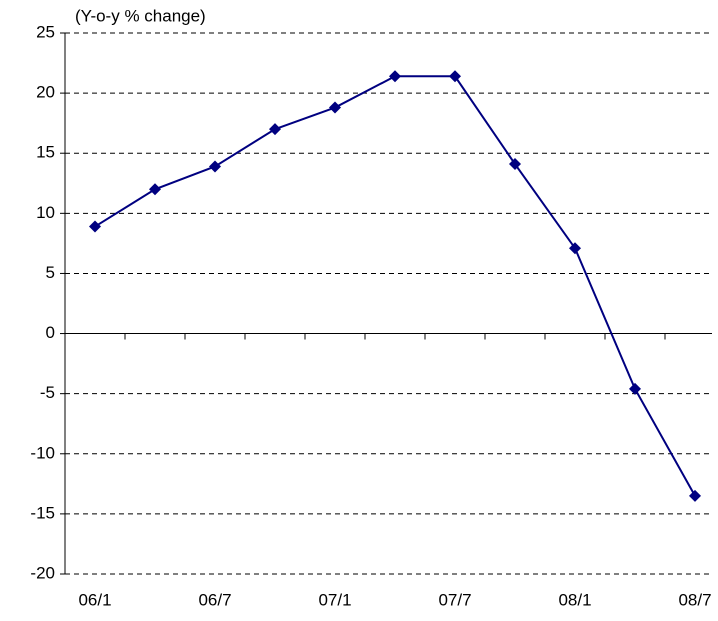 This screenshot has height=621, width=718. Describe the element at coordinates (50, 332) in the screenshot. I see `y-tick-label: 0` at that location.